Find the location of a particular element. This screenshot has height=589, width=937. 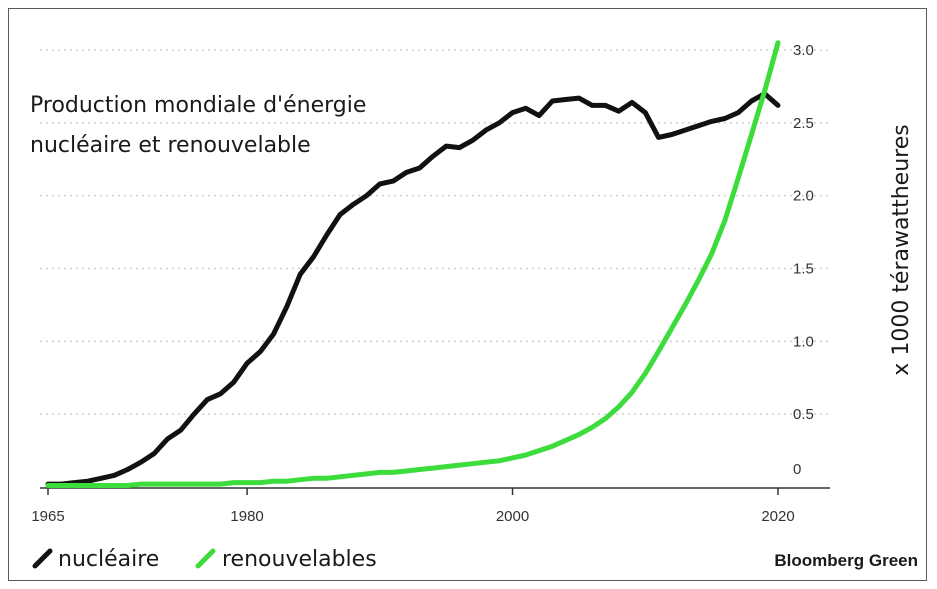

source-label: Bloomberg Green is located at coordinates (846, 560).